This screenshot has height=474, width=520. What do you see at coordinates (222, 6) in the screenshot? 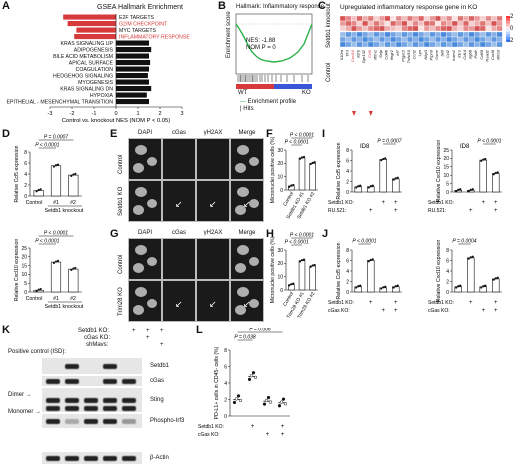
I see `panel-label-b: B` at bounding box center [222, 6].